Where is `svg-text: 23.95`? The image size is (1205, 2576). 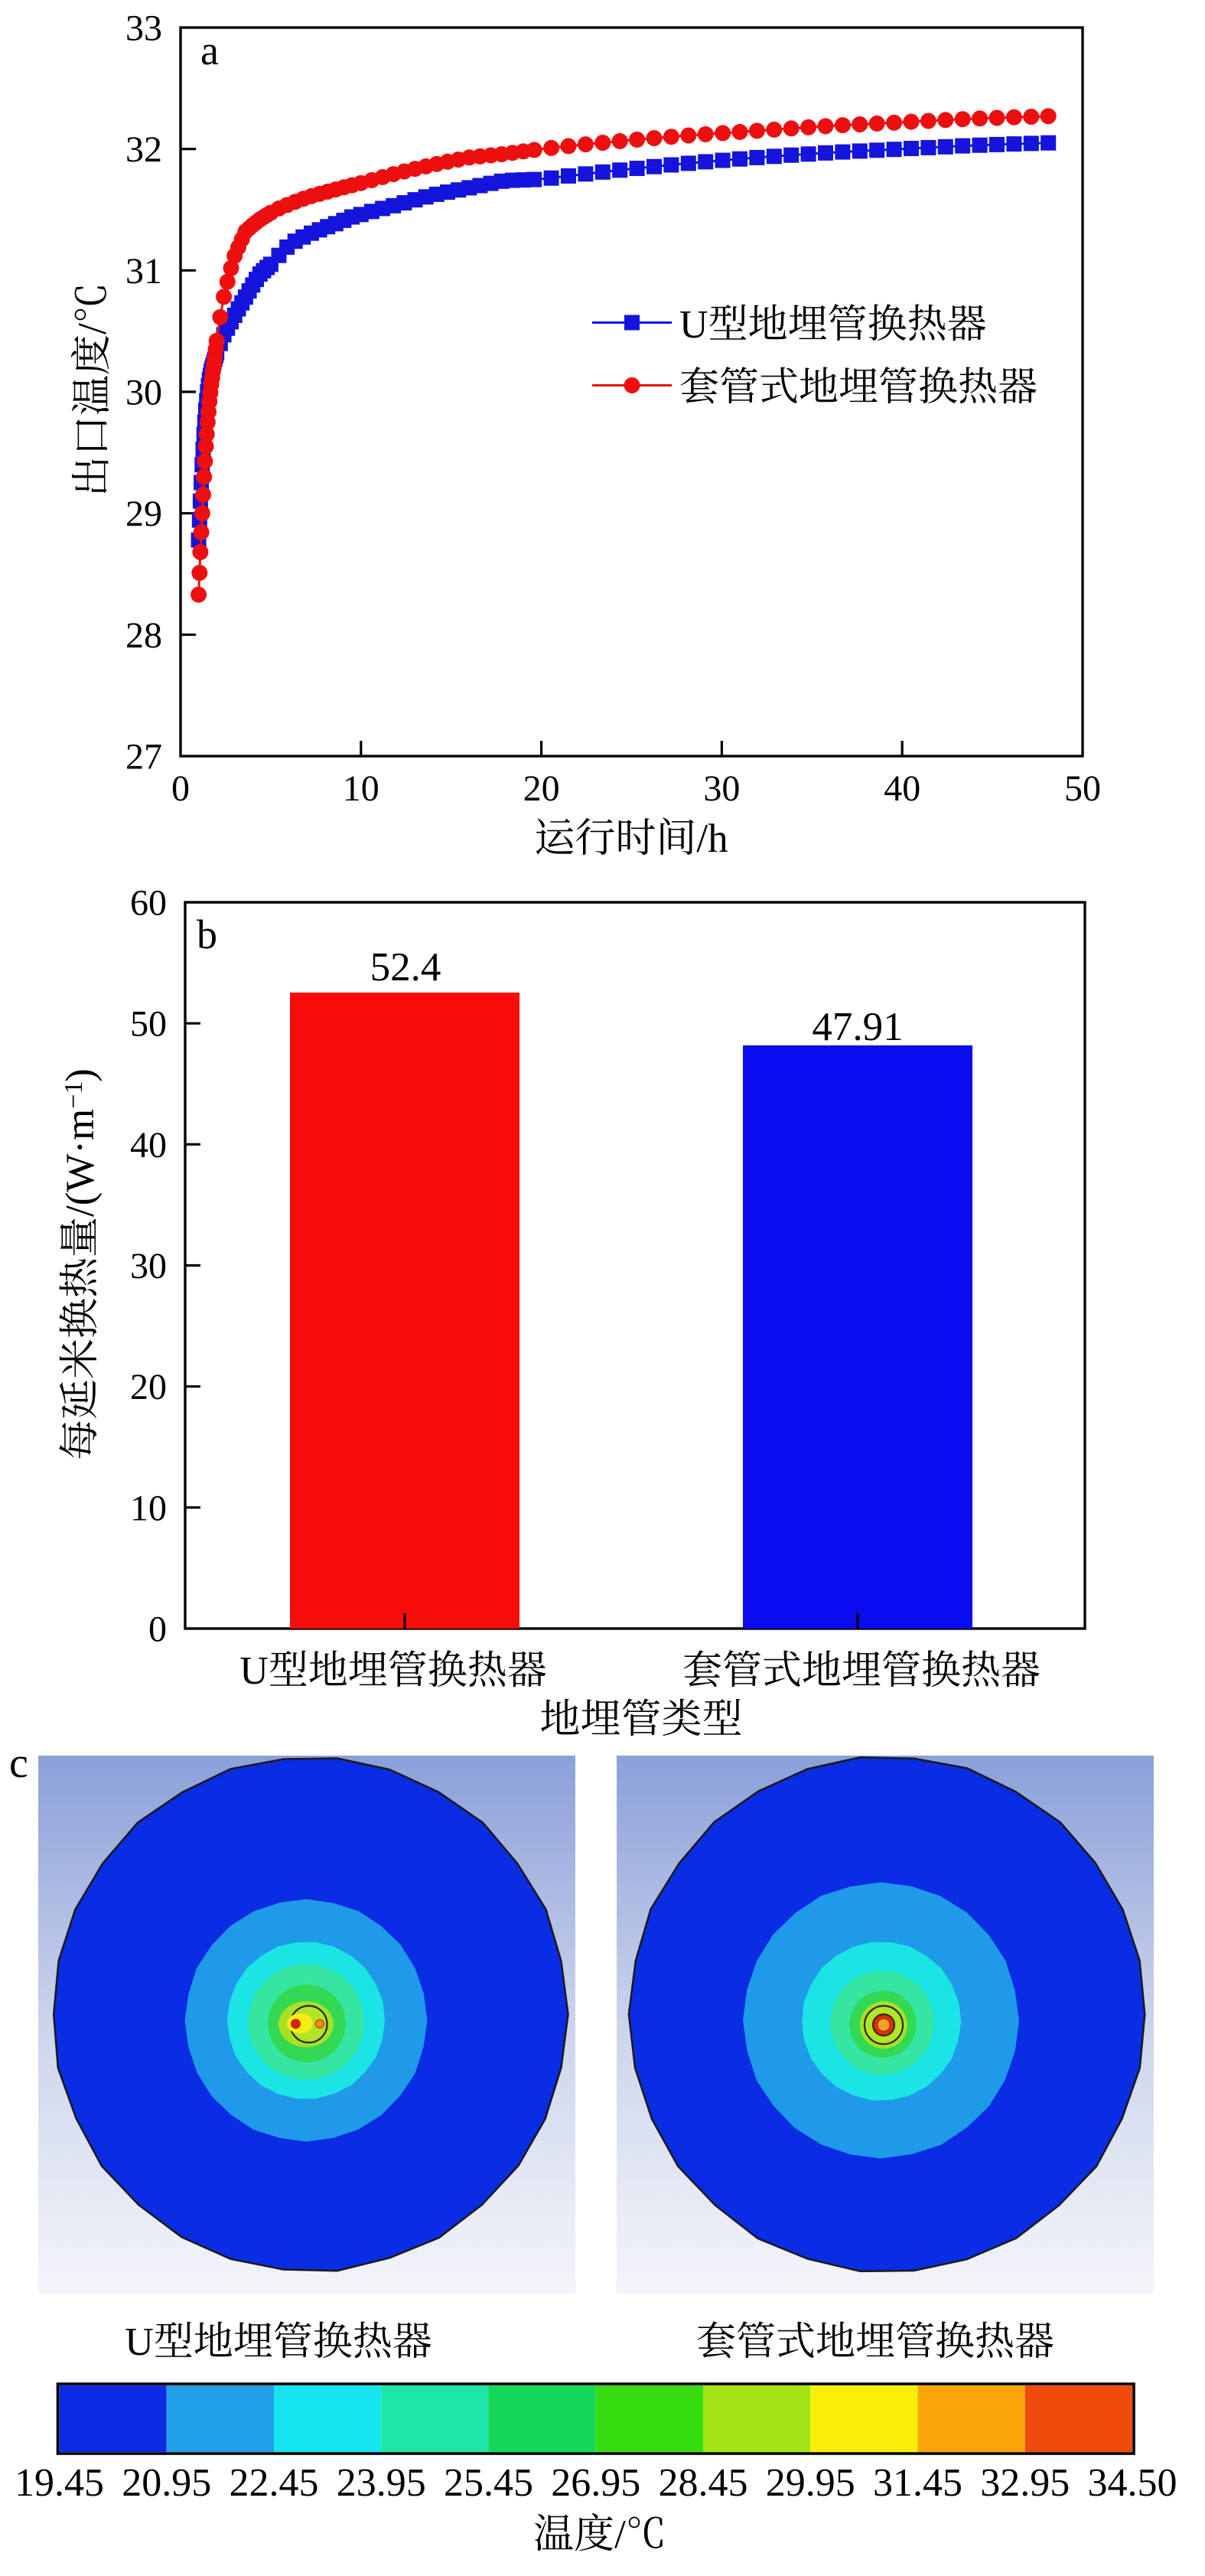 svg-text: 23.95 is located at coordinates (381, 2483).